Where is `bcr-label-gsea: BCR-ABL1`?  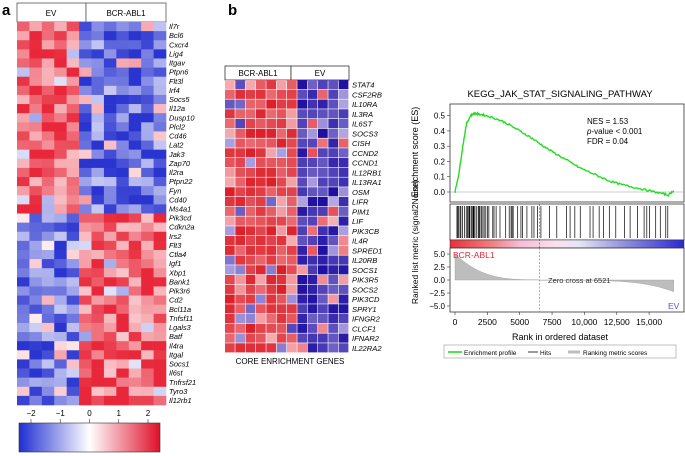 bcr-label-gsea: BCR-ABL1 is located at coordinates (474, 255).